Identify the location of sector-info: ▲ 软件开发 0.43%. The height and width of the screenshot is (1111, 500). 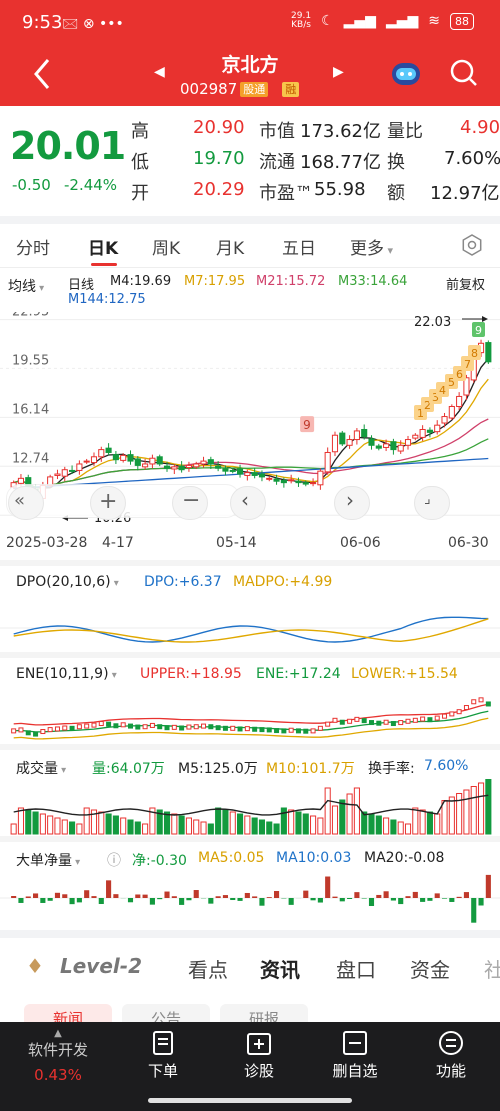
(58, 1056).